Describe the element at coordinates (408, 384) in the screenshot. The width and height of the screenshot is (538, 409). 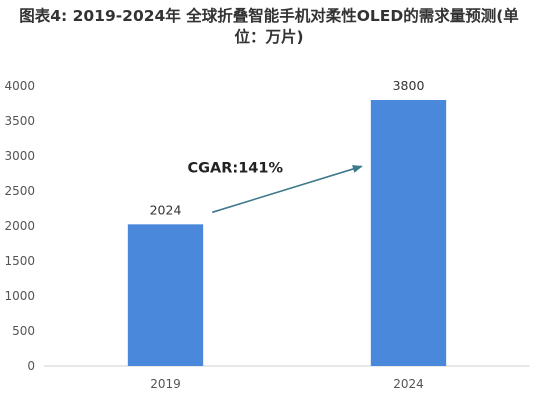
I see `x-tick-label-2024: 2024` at that location.